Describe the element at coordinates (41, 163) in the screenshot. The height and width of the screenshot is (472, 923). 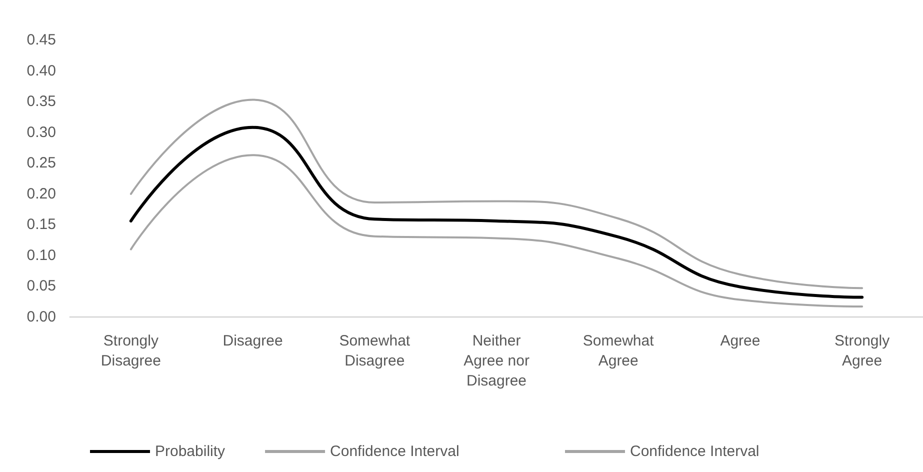
I see `y-tick-label: 0.25` at that location.